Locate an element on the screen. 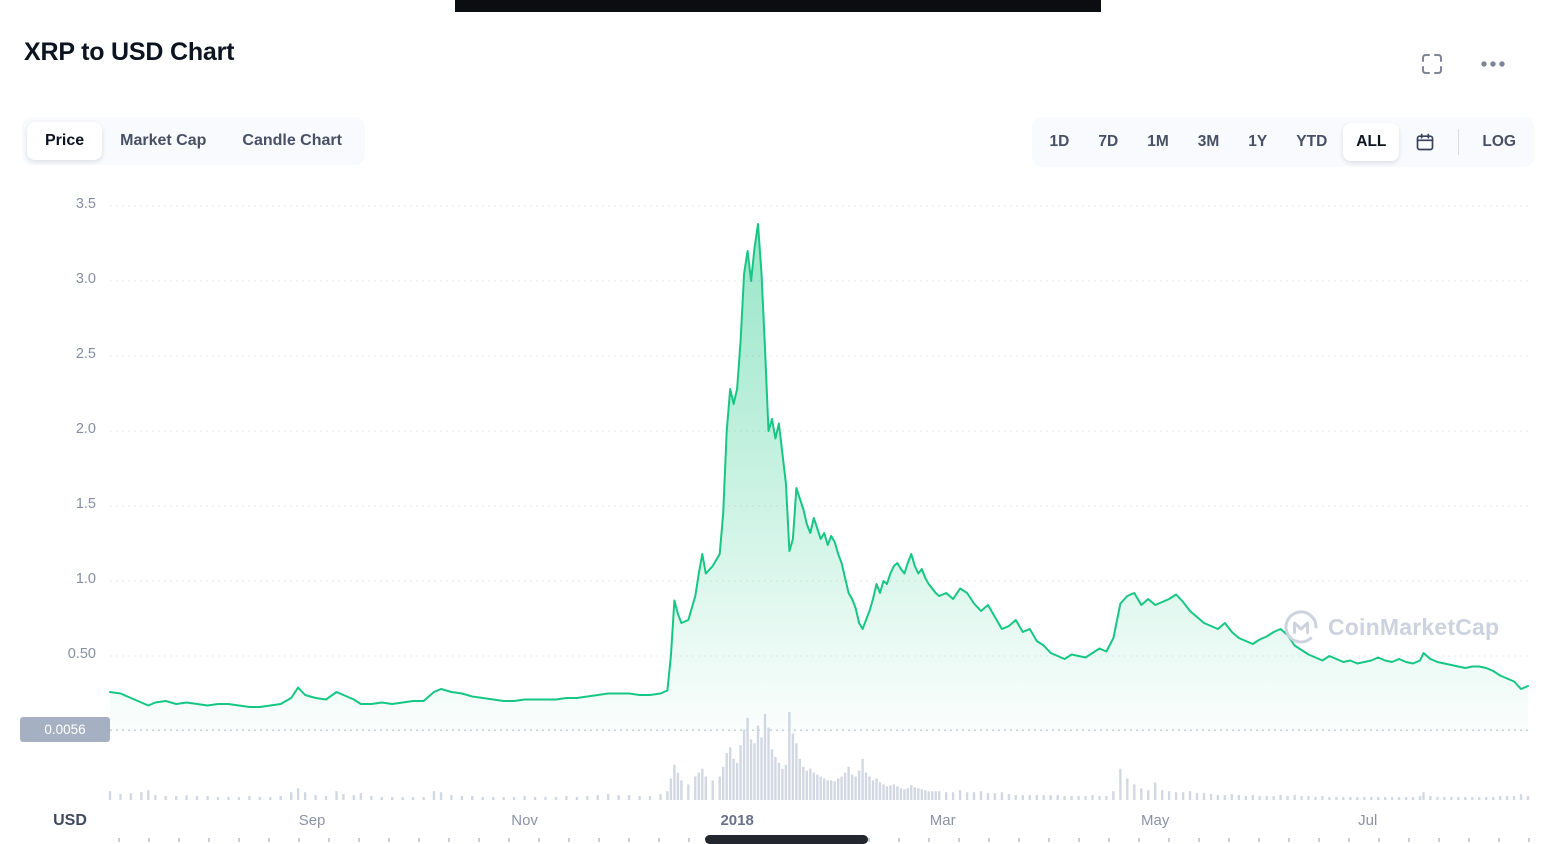  range-7d-button: 7D is located at coordinates (1108, 142).